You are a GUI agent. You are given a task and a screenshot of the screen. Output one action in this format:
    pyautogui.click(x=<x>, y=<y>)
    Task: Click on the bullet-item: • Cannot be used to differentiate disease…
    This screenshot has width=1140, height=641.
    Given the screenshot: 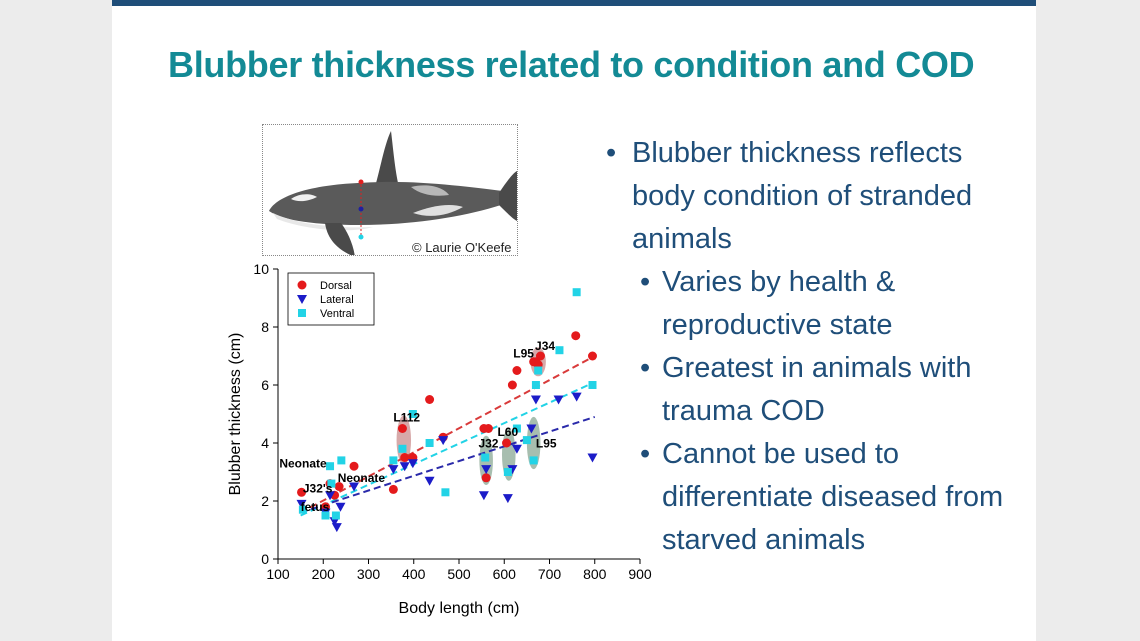 What is the action you would take?
    pyautogui.click(x=814, y=497)
    